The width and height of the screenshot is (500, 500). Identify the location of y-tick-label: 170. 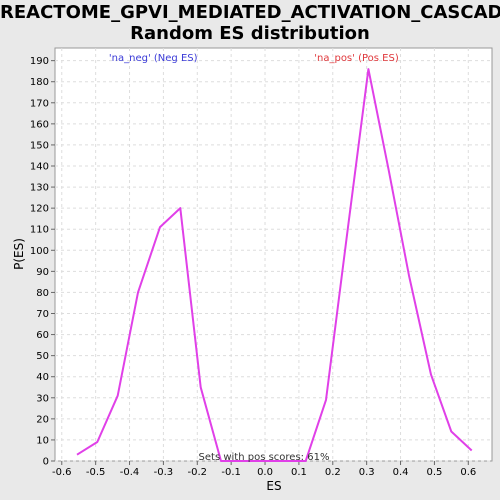
(39, 103).